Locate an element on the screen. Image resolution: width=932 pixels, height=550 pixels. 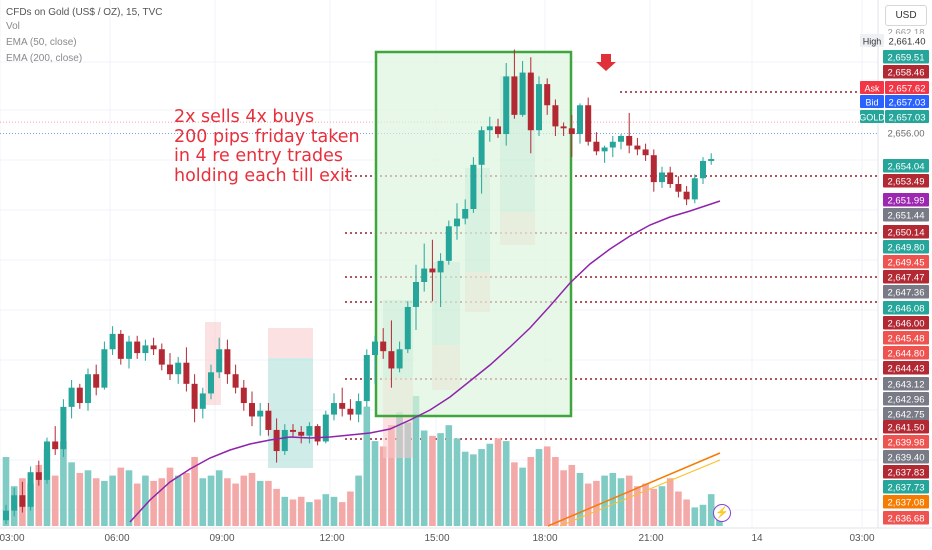
ema-aux-line is located at coordinates (640, 493).